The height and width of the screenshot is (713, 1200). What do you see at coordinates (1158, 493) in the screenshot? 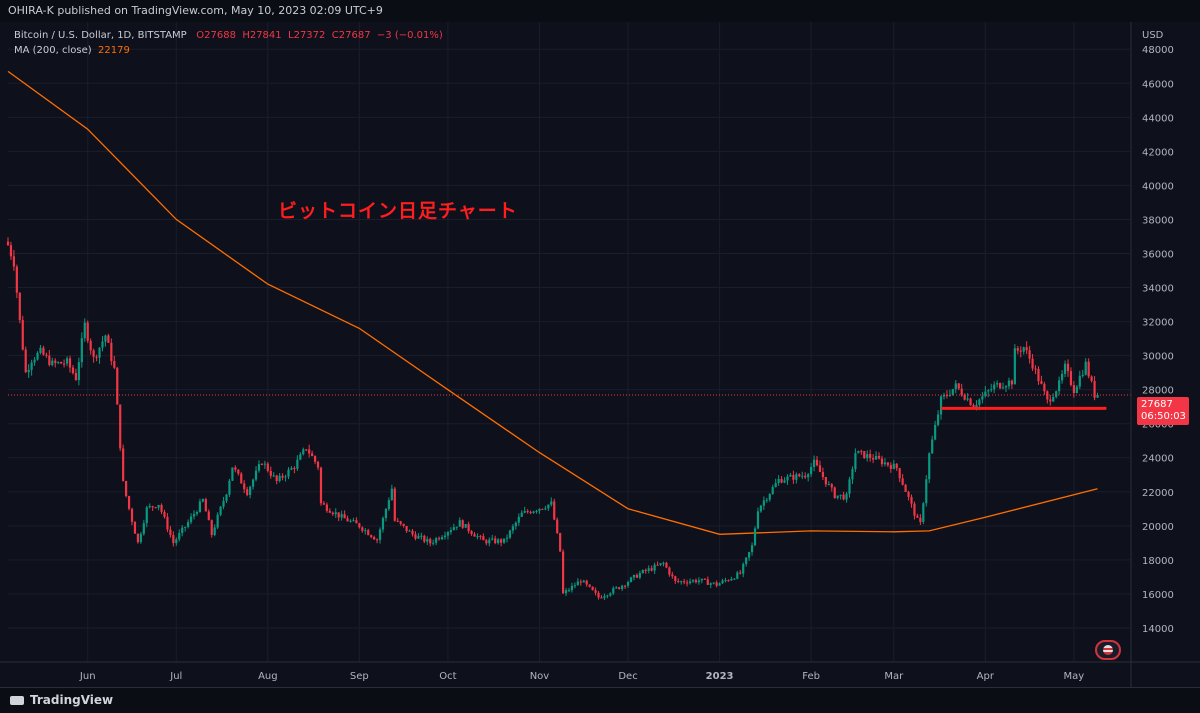
I see `y-tick-label: 22000` at bounding box center [1158, 493].